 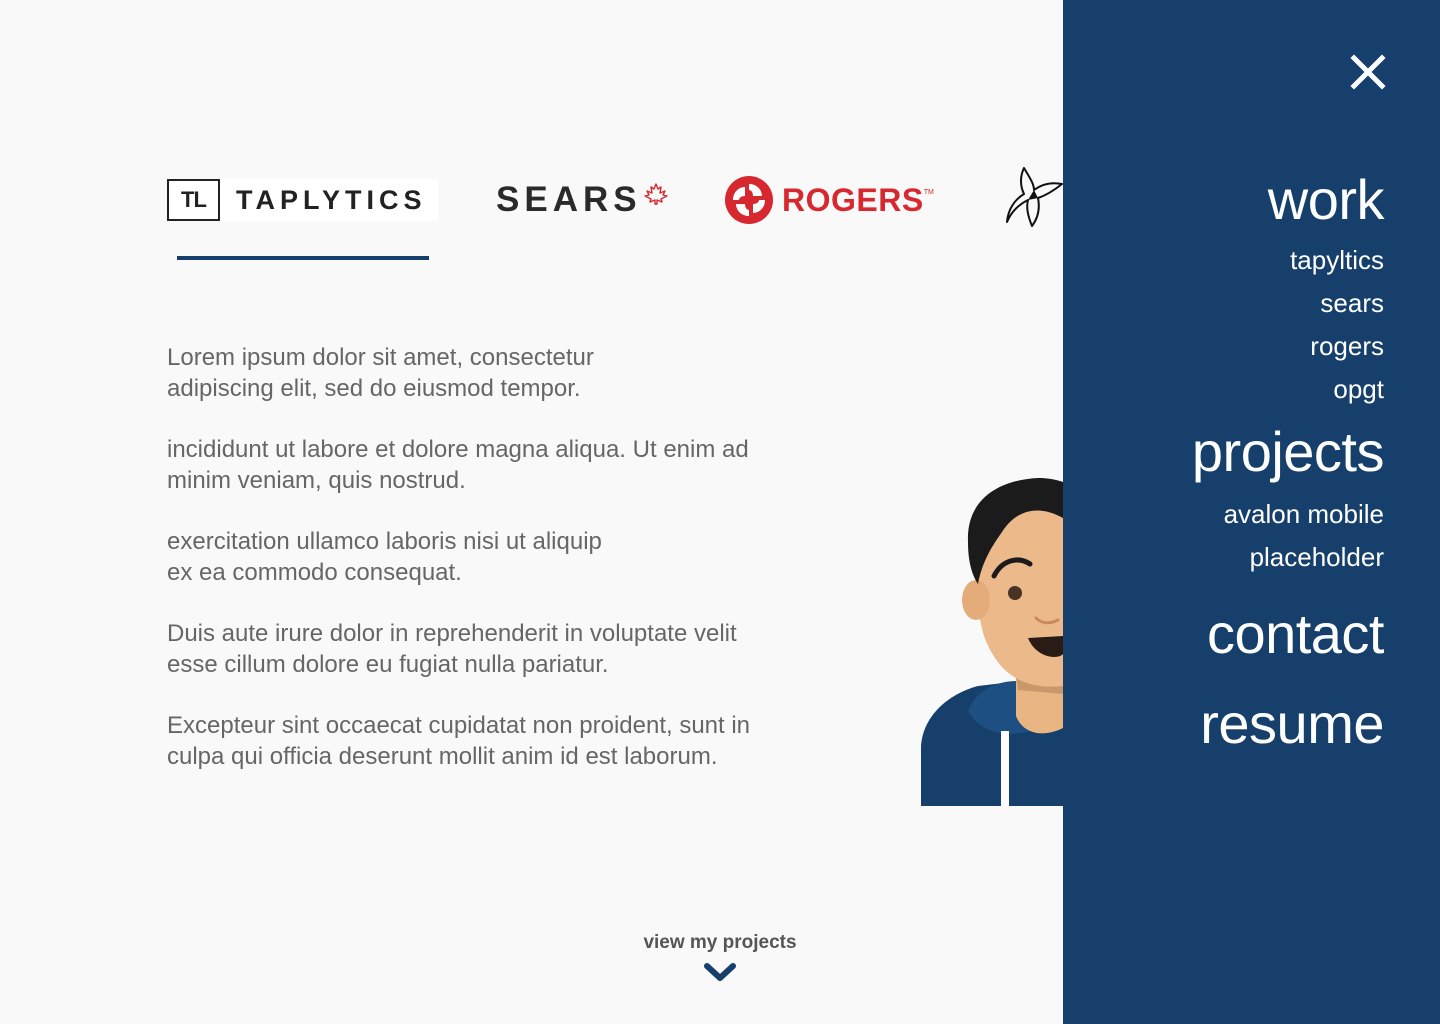 I want to click on menu-projects: projects, so click(x=1288, y=451).